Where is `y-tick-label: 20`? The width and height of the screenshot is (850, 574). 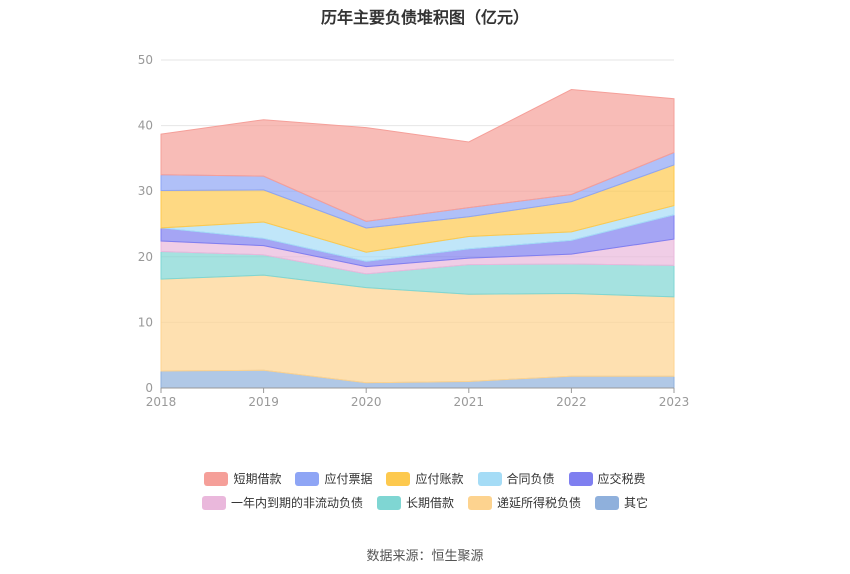
y-tick-label: 20 is located at coordinates (145, 257).